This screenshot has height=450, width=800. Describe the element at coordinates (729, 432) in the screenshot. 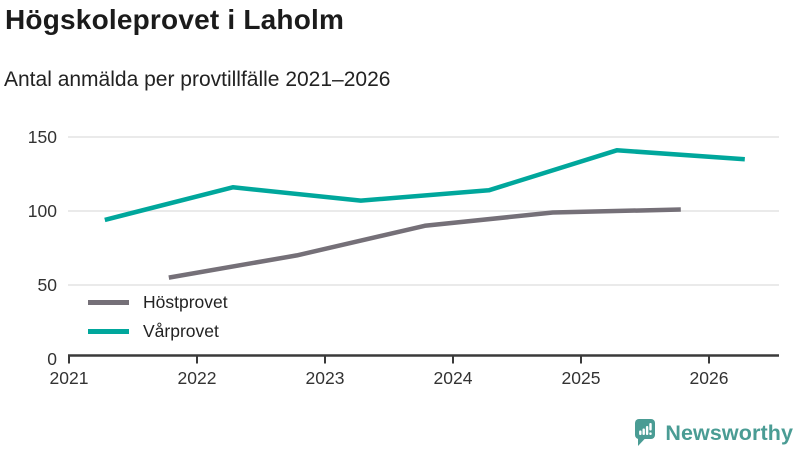

I see `newsworthy-label: Newsworthy` at that location.